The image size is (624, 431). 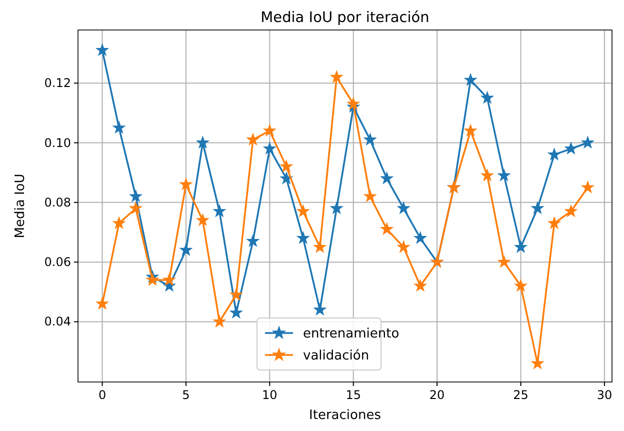 What do you see at coordinates (57, 143) in the screenshot?
I see `y-tick-label: 0.10` at bounding box center [57, 143].